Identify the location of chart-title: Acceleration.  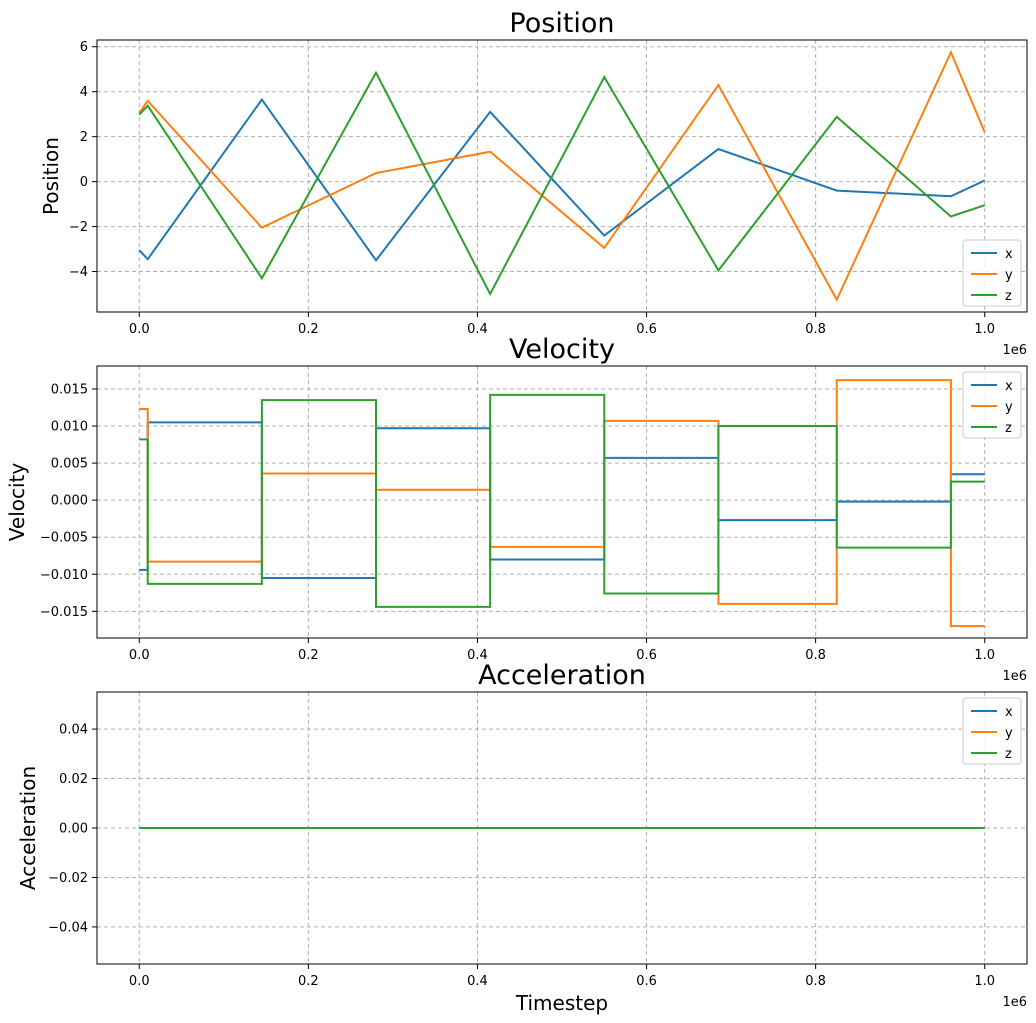
(562, 675).